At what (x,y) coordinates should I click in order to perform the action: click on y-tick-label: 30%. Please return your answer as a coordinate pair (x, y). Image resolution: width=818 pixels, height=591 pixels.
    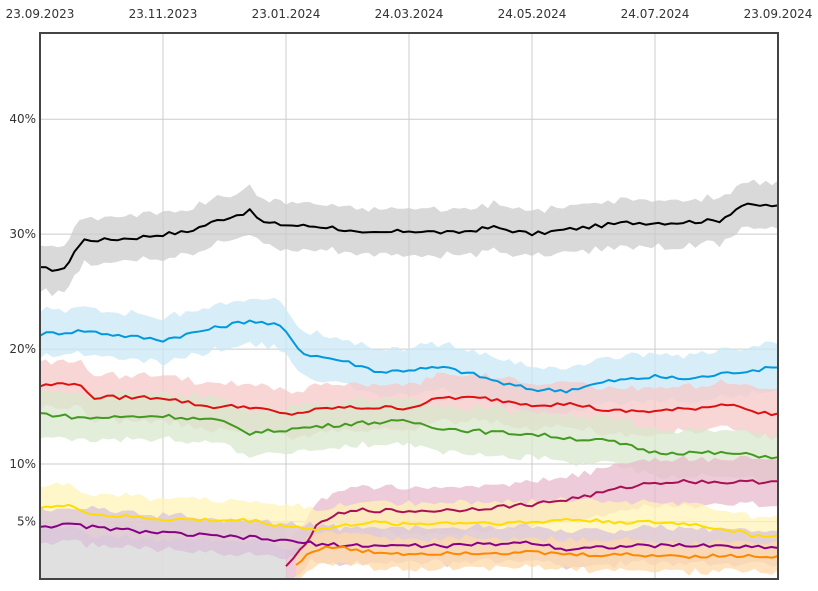
    Looking at the image, I should click on (22, 234).